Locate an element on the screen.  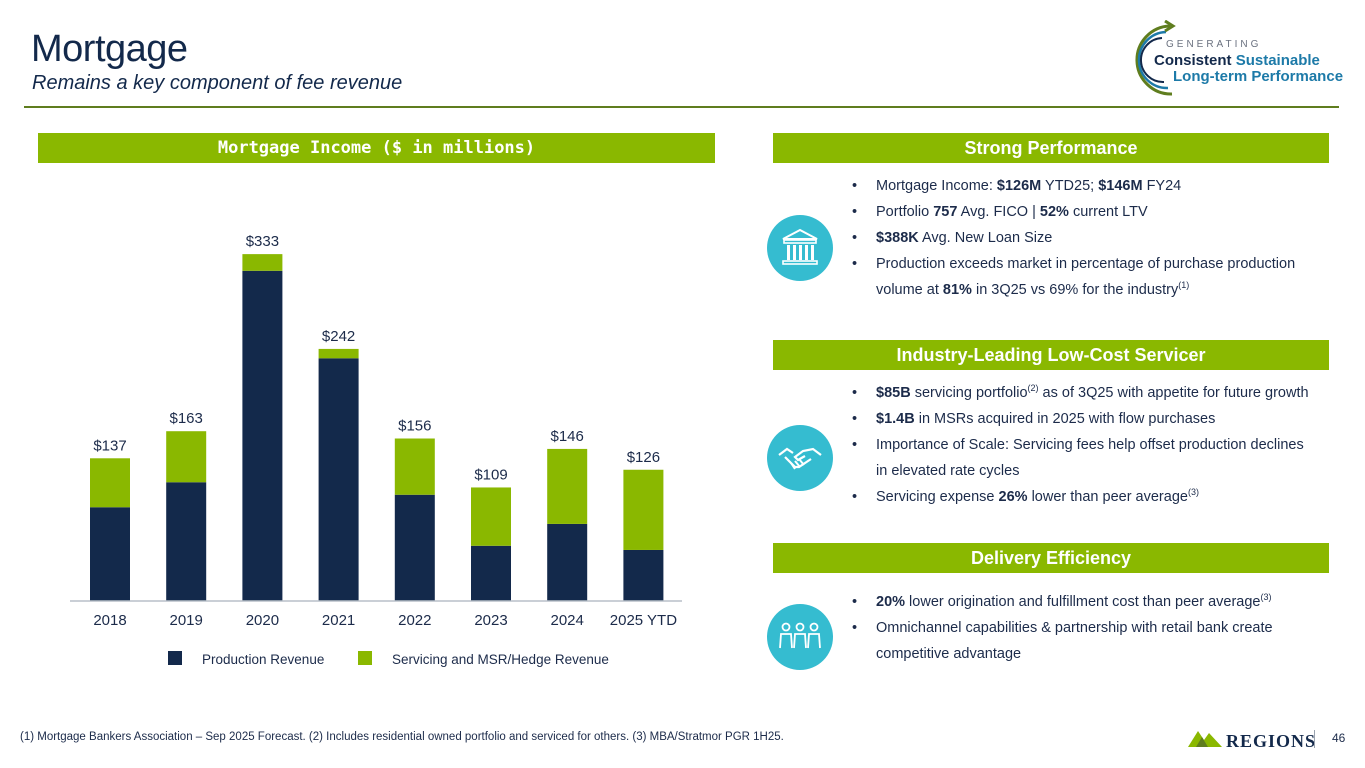
tagline-arc-icon is located at coordinates (1155, 57).